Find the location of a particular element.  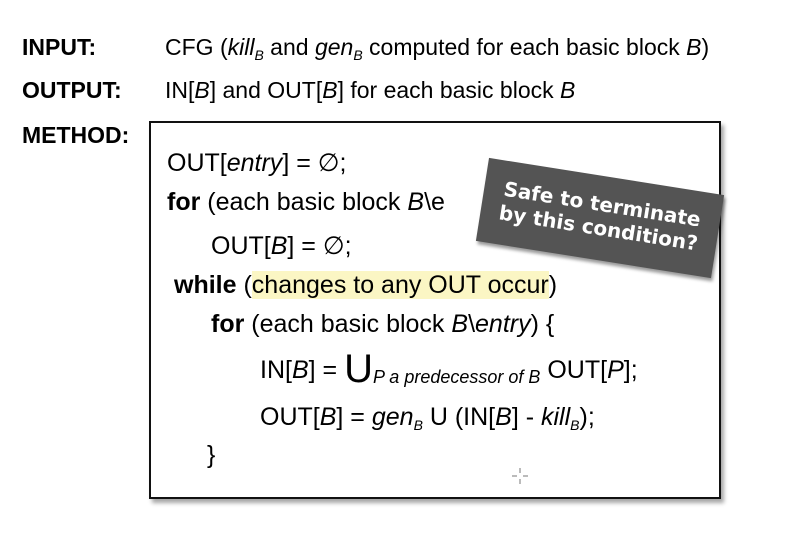

code-line-6: IN[B] = UP a predecessor of B OUT[P]; is located at coordinates (449, 369).